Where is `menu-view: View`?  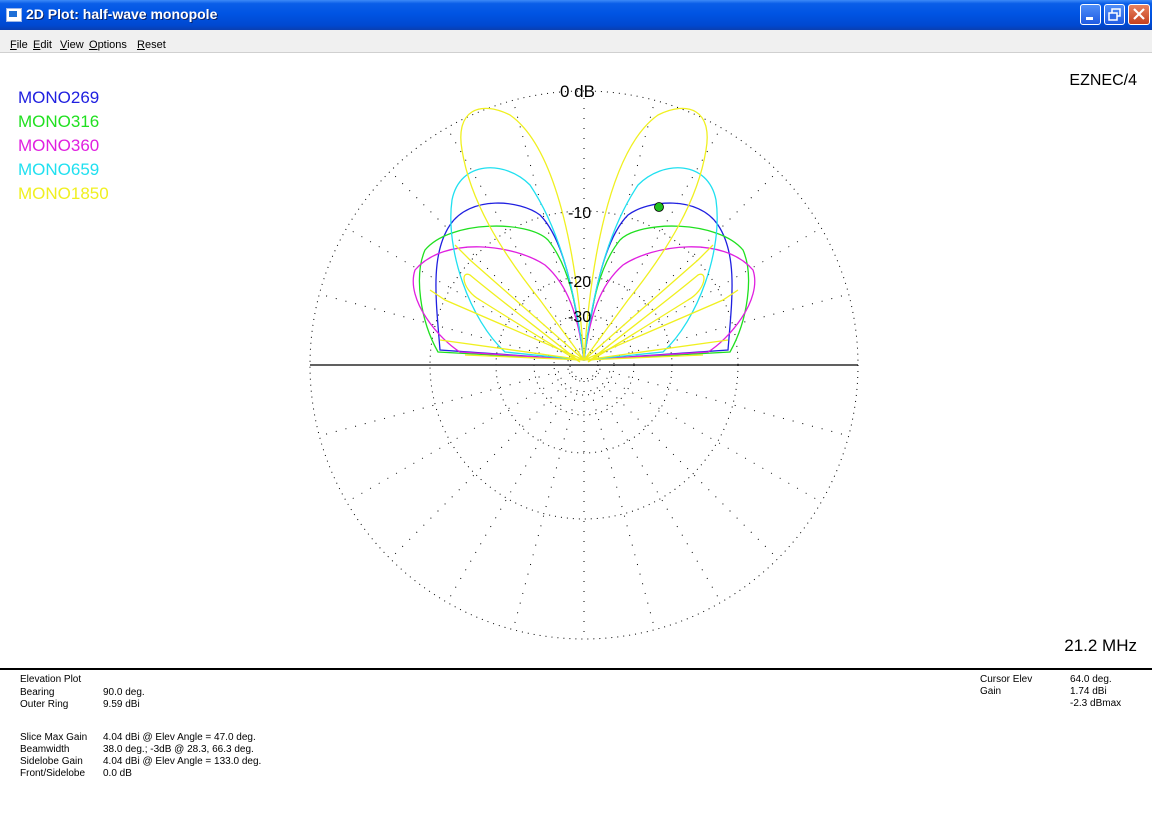
menu-view: View is located at coordinates (72, 45).